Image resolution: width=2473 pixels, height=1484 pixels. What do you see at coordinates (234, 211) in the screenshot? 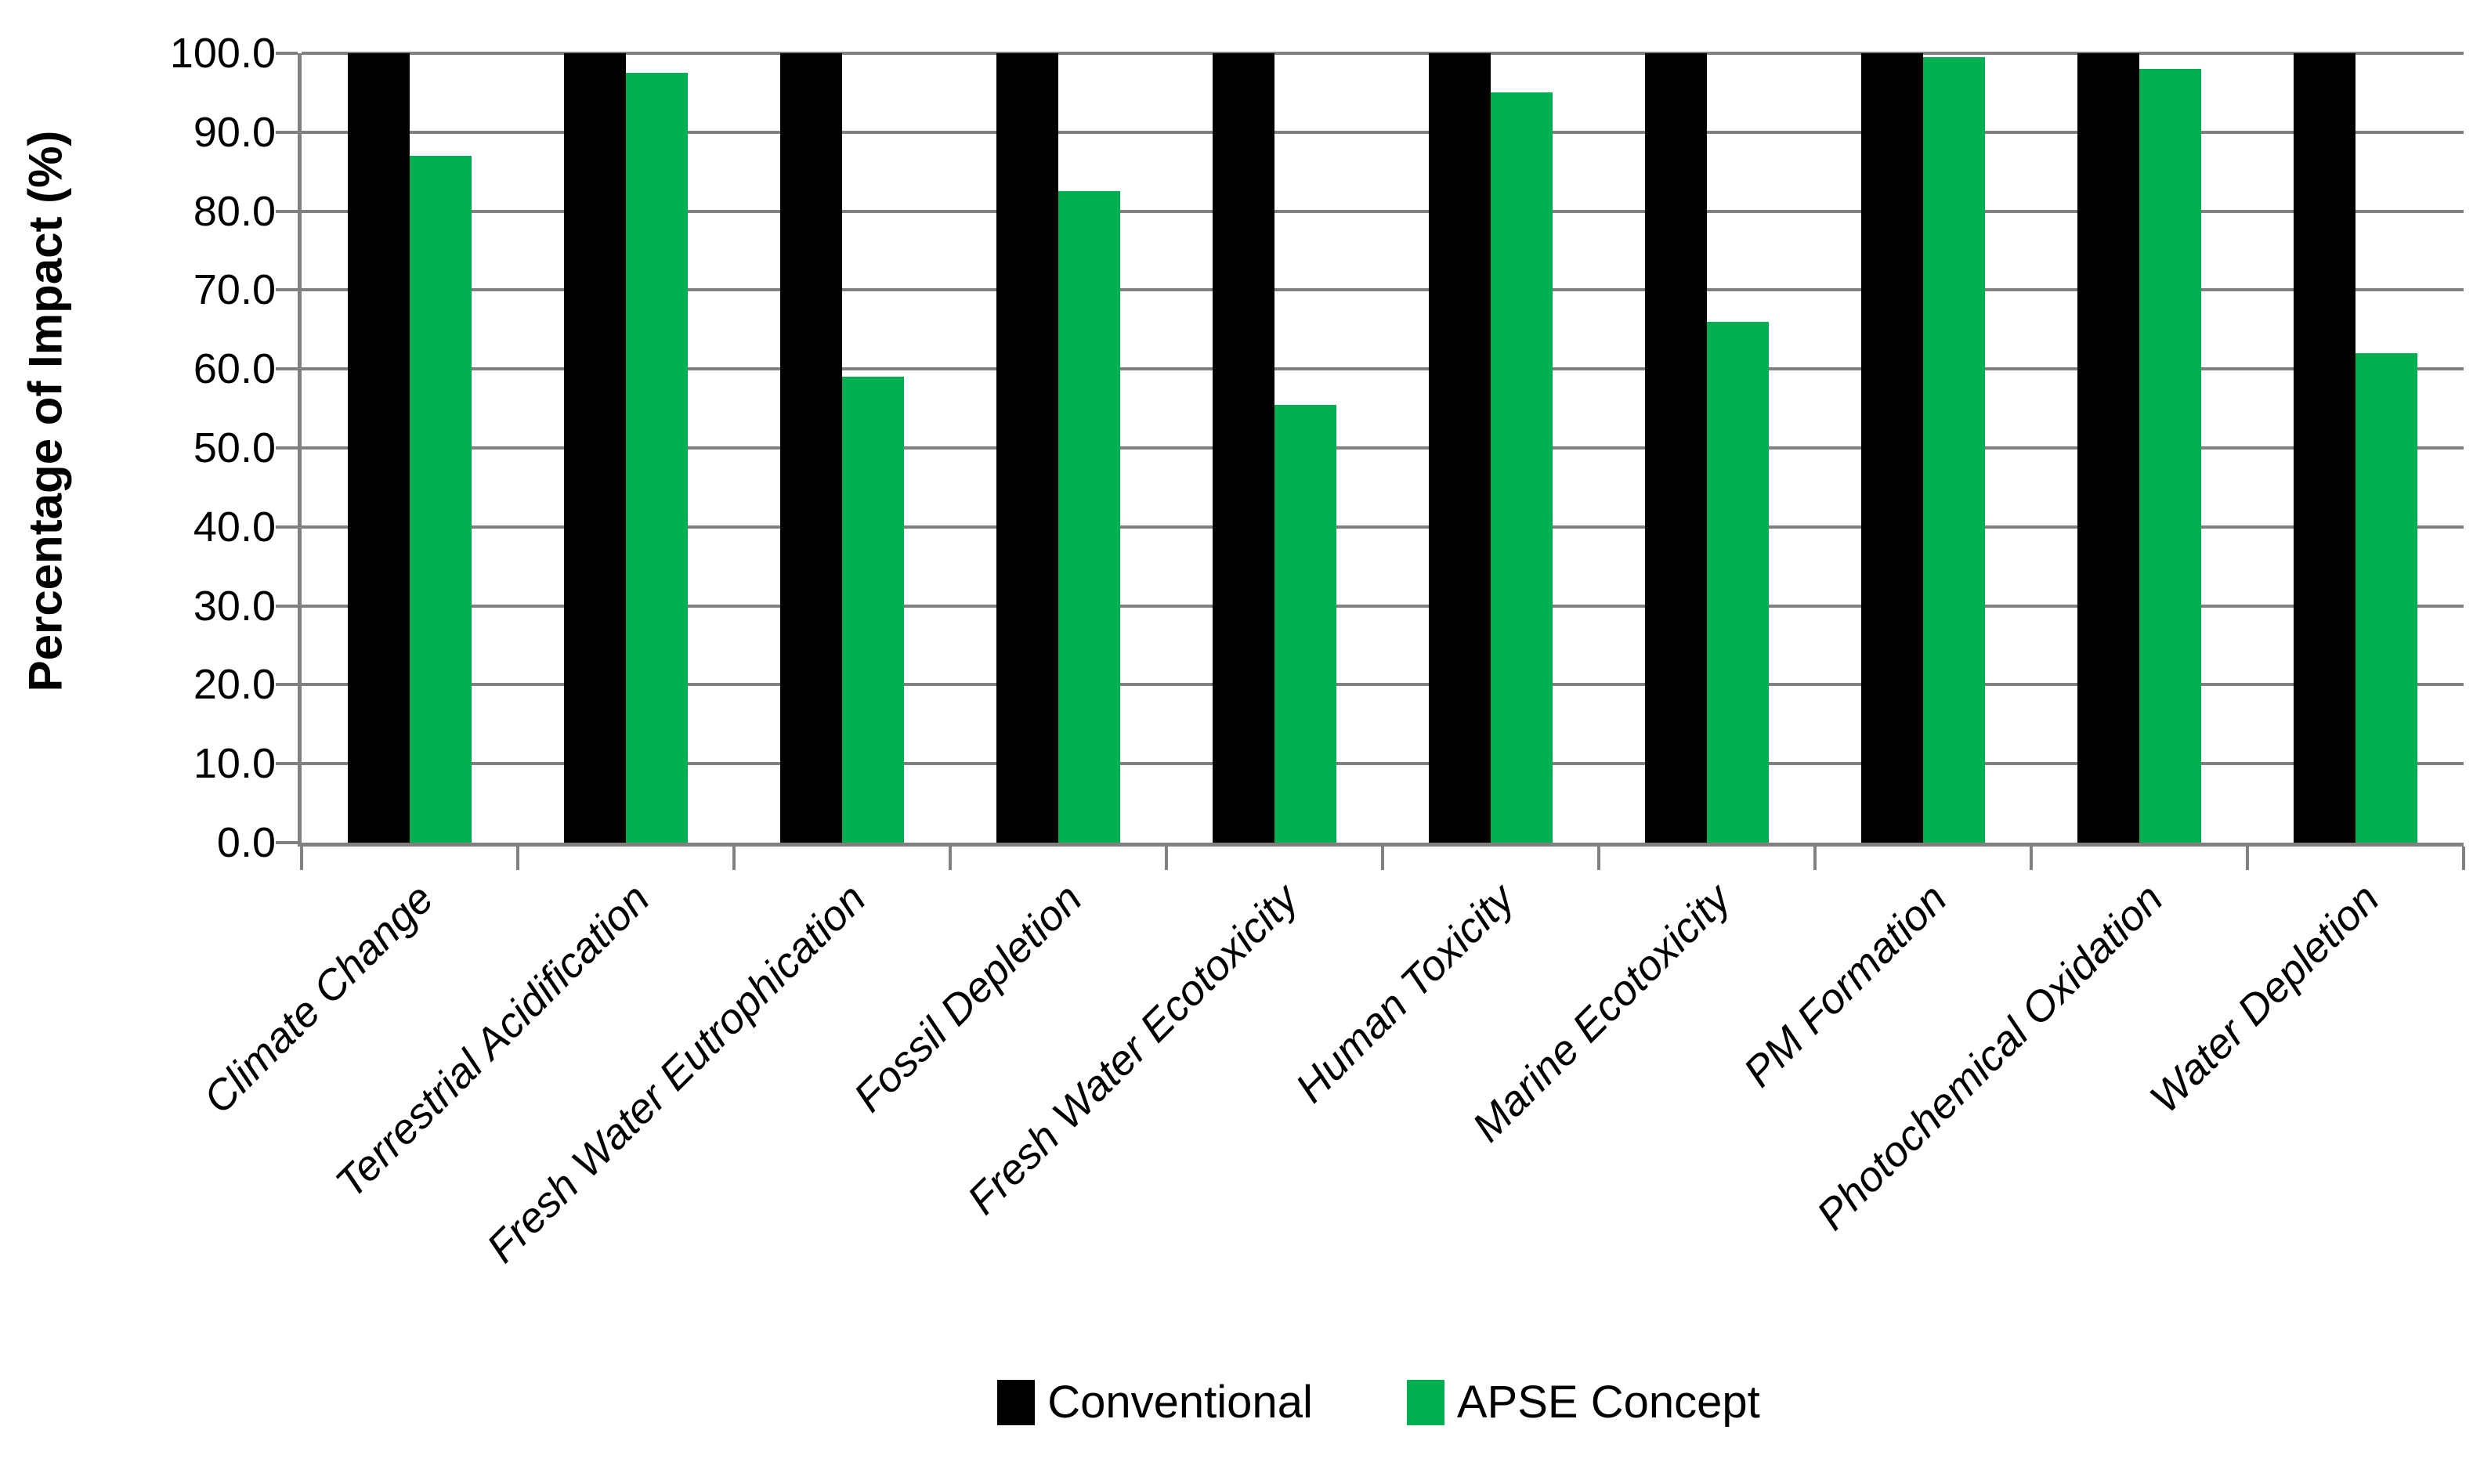
I see `y-tick-label: 80.0` at bounding box center [234, 211].